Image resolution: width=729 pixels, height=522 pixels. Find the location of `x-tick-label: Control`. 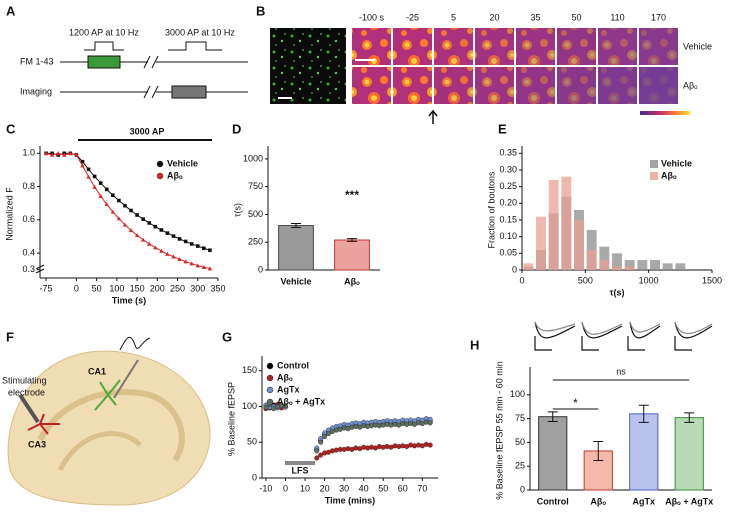

x-tick-label: Control is located at coordinates (553, 501).